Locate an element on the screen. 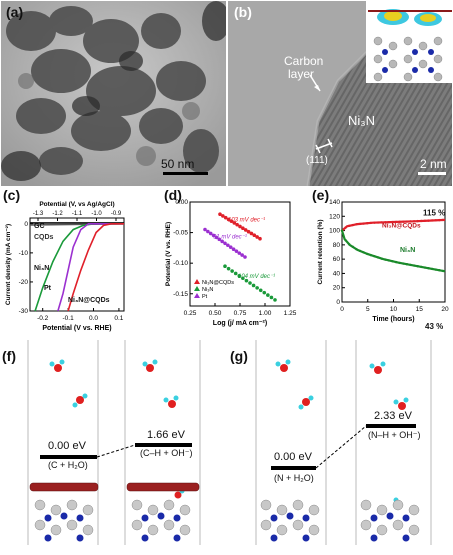  series-label-ni3ncqds: Ni₃N@CQDs is located at coordinates (401, 226).